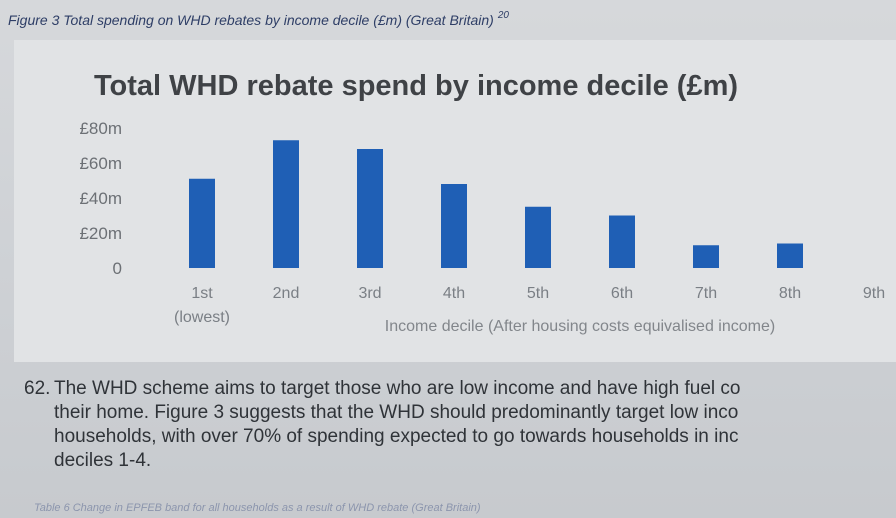 The height and width of the screenshot is (518, 896). I want to click on paragraph-number: 62., so click(37, 388).